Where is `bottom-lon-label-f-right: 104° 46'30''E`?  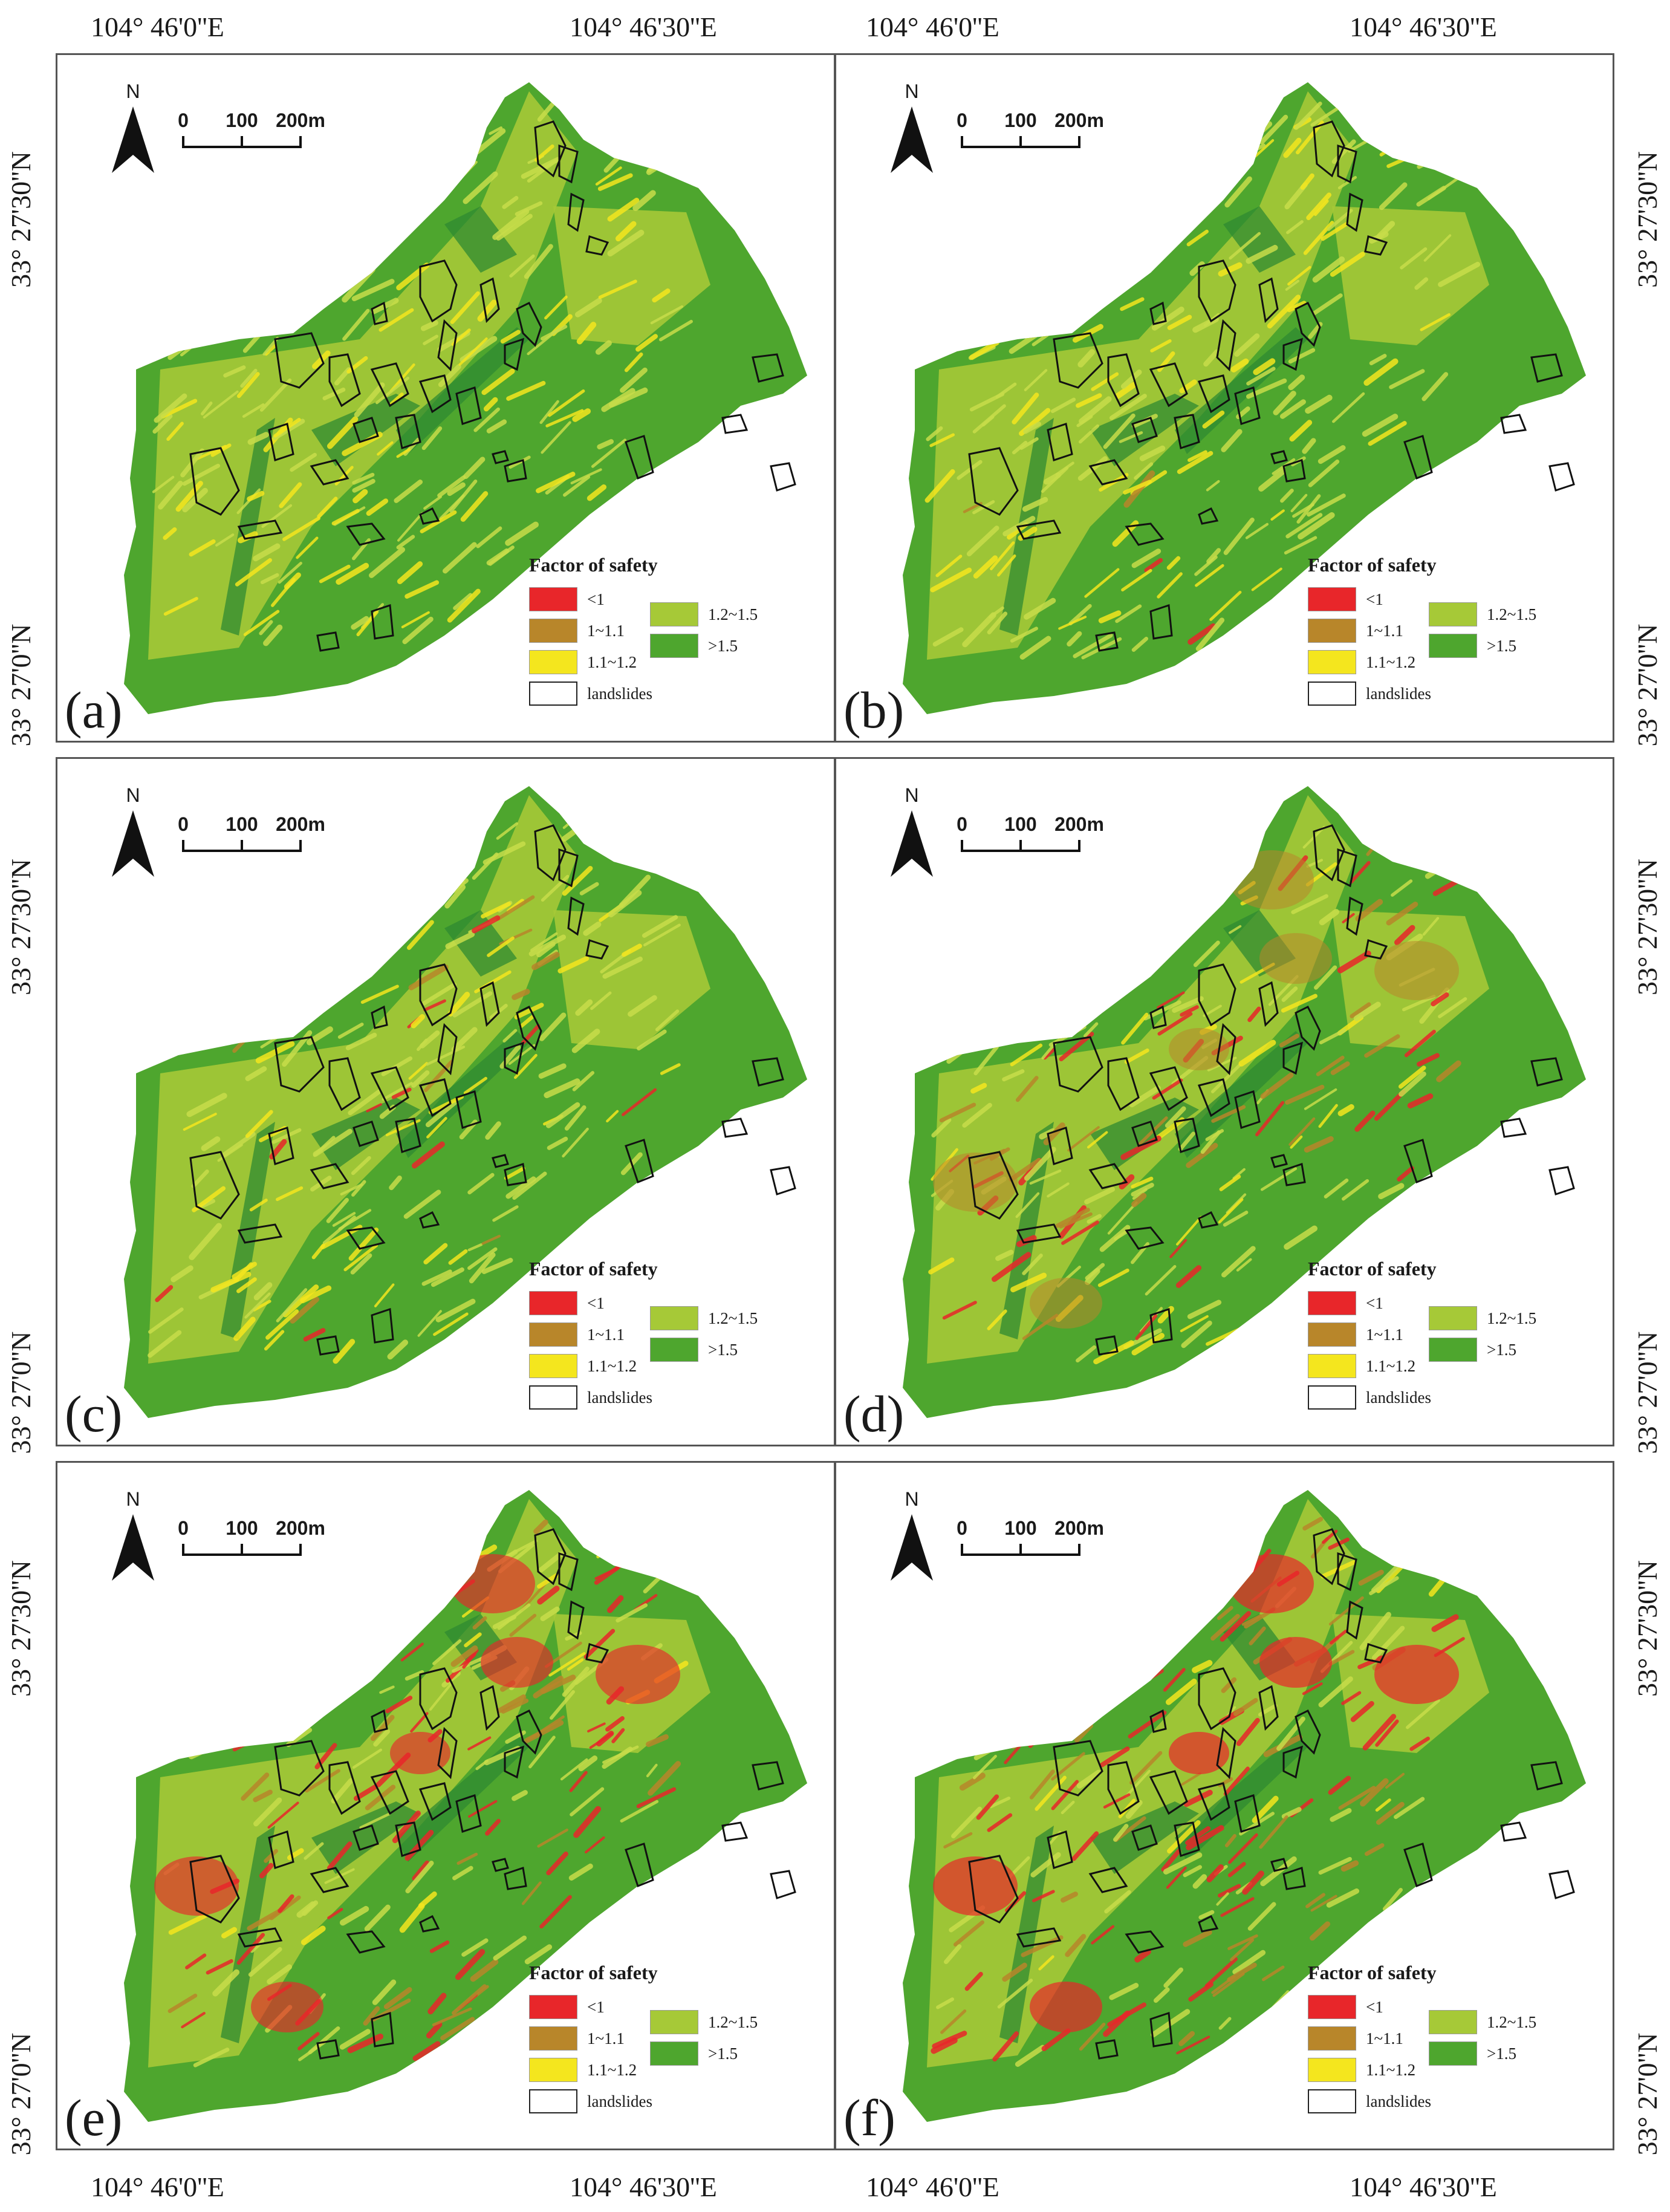
bottom-lon-label-f-right: 104° 46'30''E is located at coordinates (1424, 2186).